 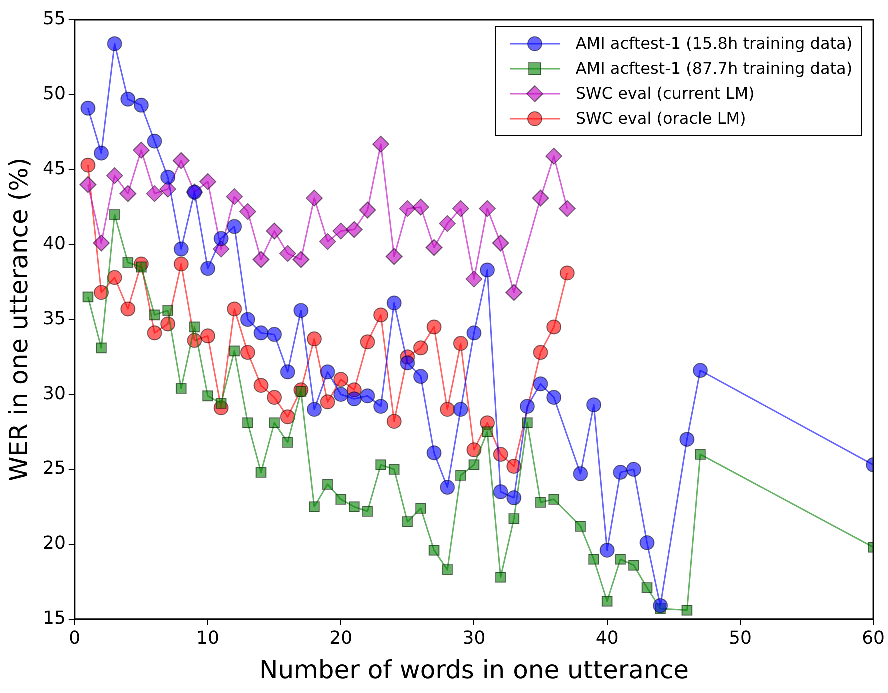 What do you see at coordinates (75, 638) in the screenshot?
I see `x-tick-label: 0` at bounding box center [75, 638].